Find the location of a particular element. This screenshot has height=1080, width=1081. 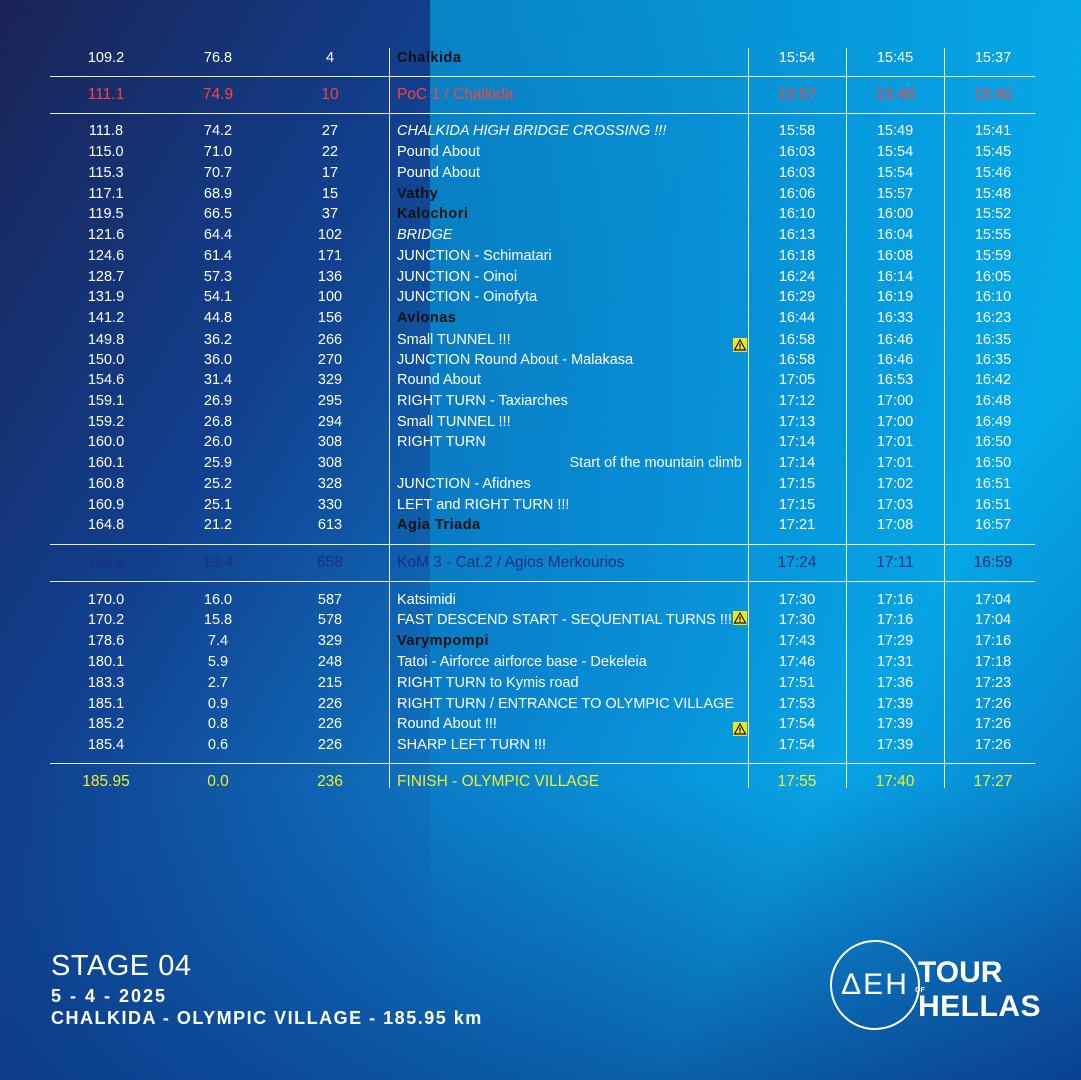

time-cell: 16:00 is located at coordinates (895, 214).